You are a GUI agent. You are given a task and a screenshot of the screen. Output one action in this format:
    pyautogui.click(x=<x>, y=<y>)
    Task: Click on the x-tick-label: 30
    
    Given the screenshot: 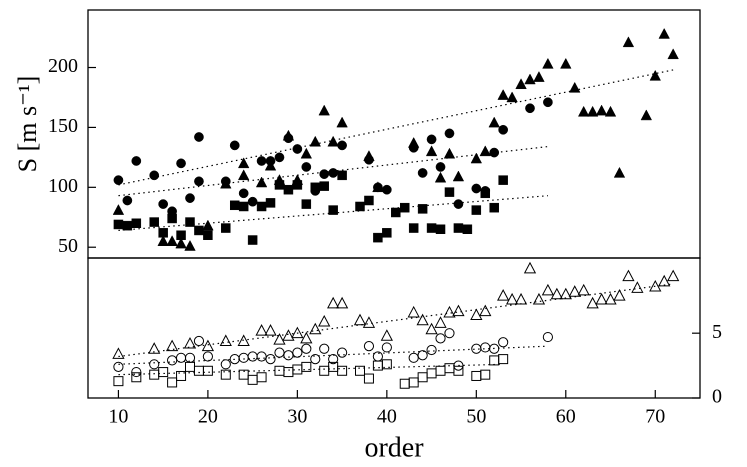 What is the action you would take?
    pyautogui.click(x=297, y=417)
    